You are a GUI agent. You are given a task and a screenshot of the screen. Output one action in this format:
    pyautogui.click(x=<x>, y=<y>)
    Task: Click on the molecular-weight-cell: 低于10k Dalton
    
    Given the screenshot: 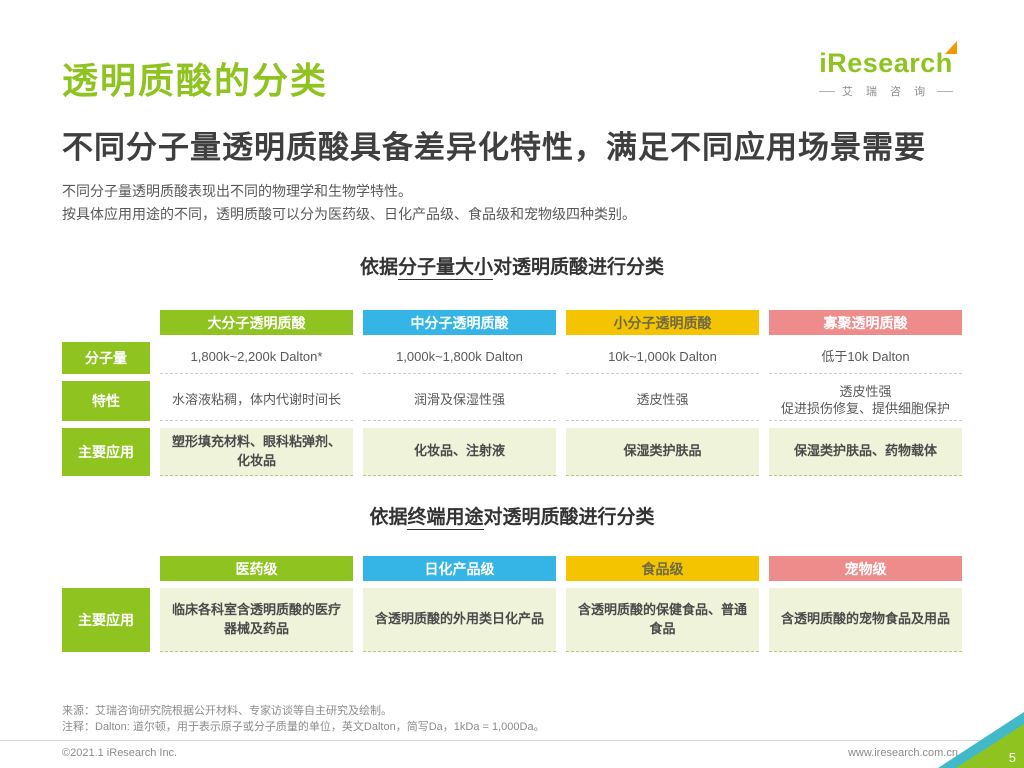 What is the action you would take?
    pyautogui.click(x=865, y=358)
    